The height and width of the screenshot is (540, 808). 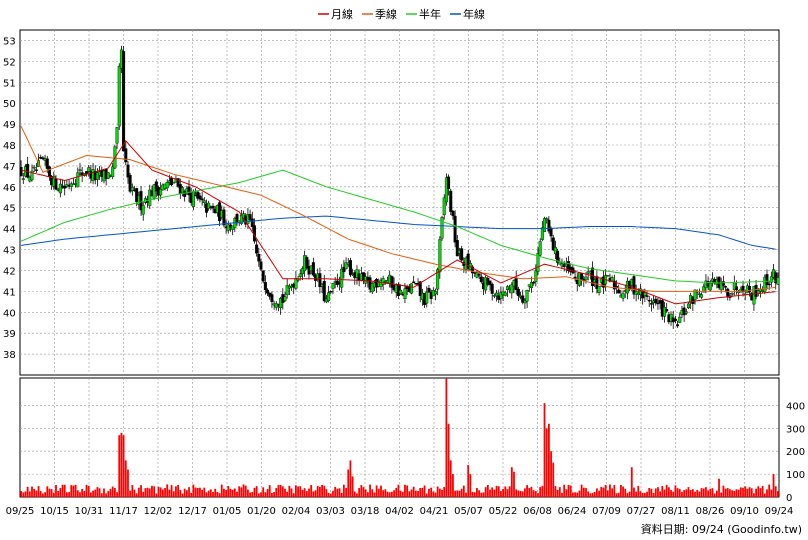 What do you see at coordinates (398, 232) in the screenshot?
I see `ma-year-line` at bounding box center [398, 232].